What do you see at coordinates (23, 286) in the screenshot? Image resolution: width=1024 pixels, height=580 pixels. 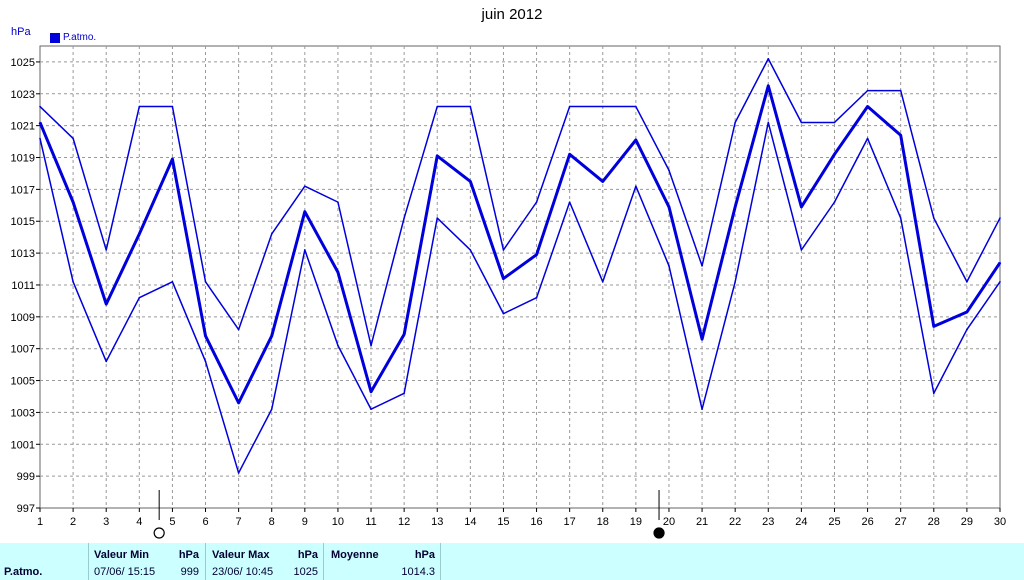 I see `y-tick-label: 1011` at bounding box center [23, 286].